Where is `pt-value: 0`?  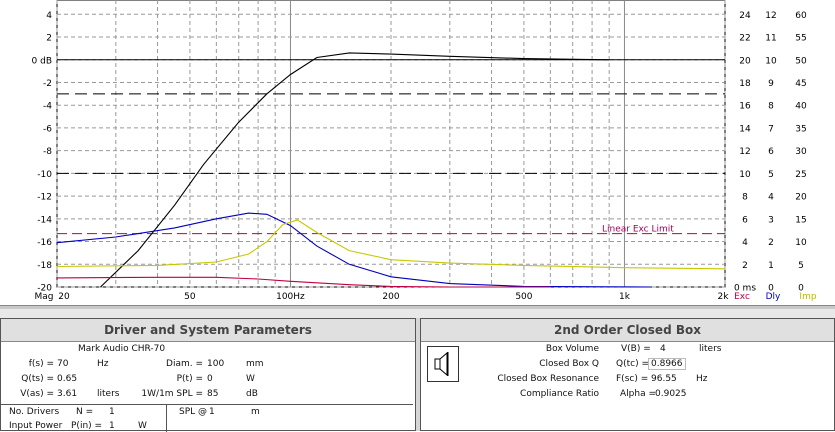 pt-value: 0 is located at coordinates (210, 379).